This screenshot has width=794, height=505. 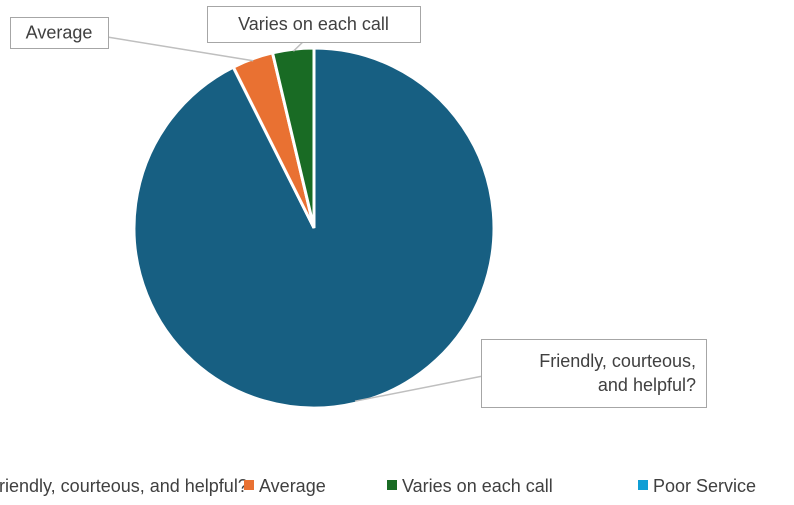 I want to click on legend-label-friendly-courteous-and-helpful: Friendly, courteous, and helpful?, so click(x=124, y=486).